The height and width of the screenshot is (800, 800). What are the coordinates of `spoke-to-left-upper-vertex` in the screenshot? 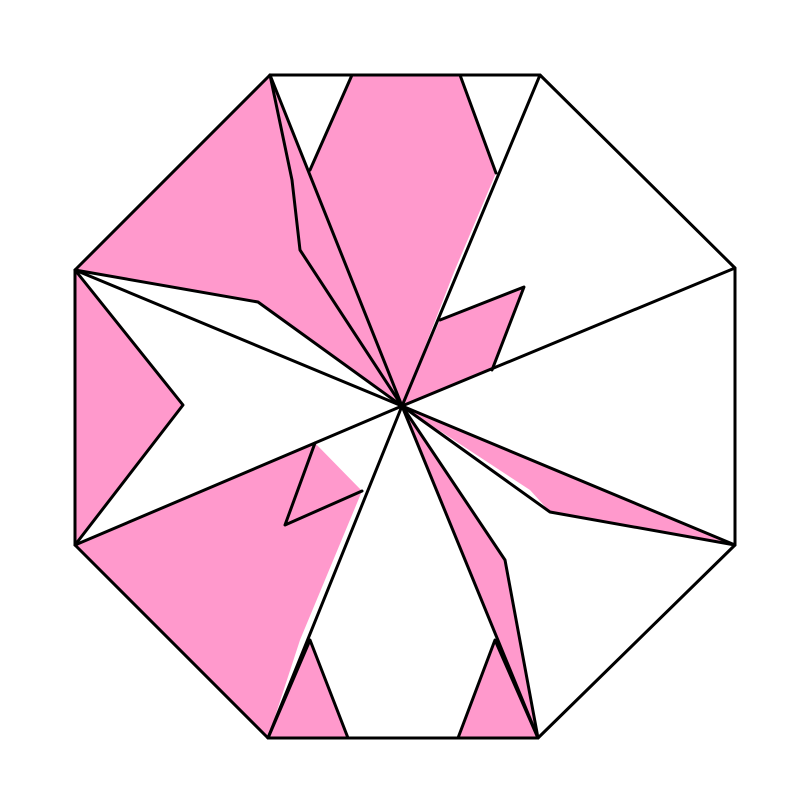 It's located at (238, 338).